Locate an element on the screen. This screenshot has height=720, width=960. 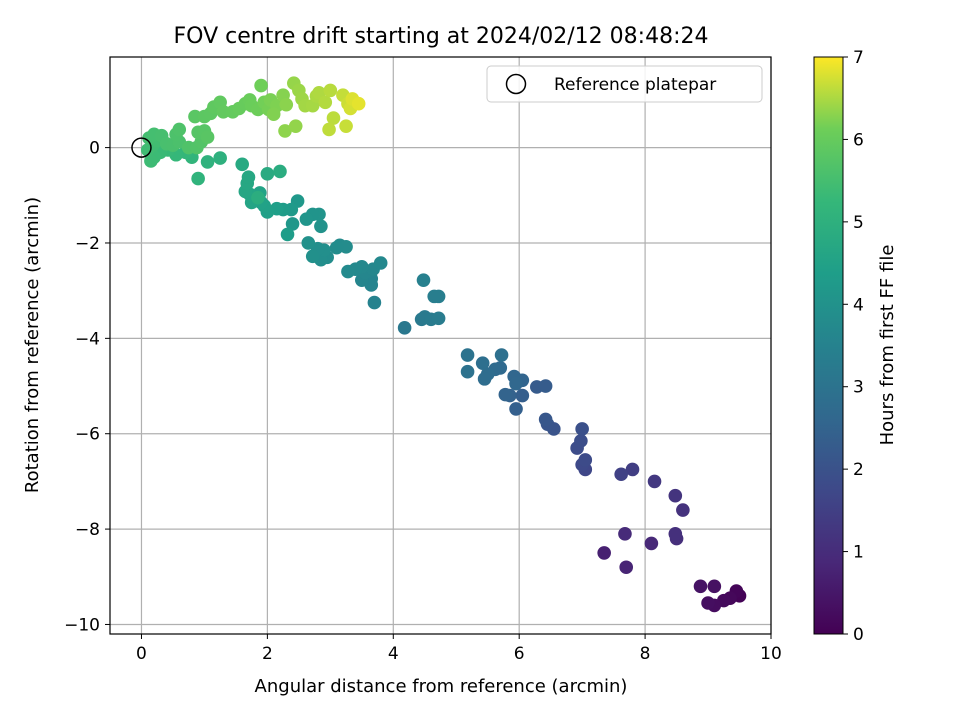
colorbar-tick-label: 0 is located at coordinates (858, 635).